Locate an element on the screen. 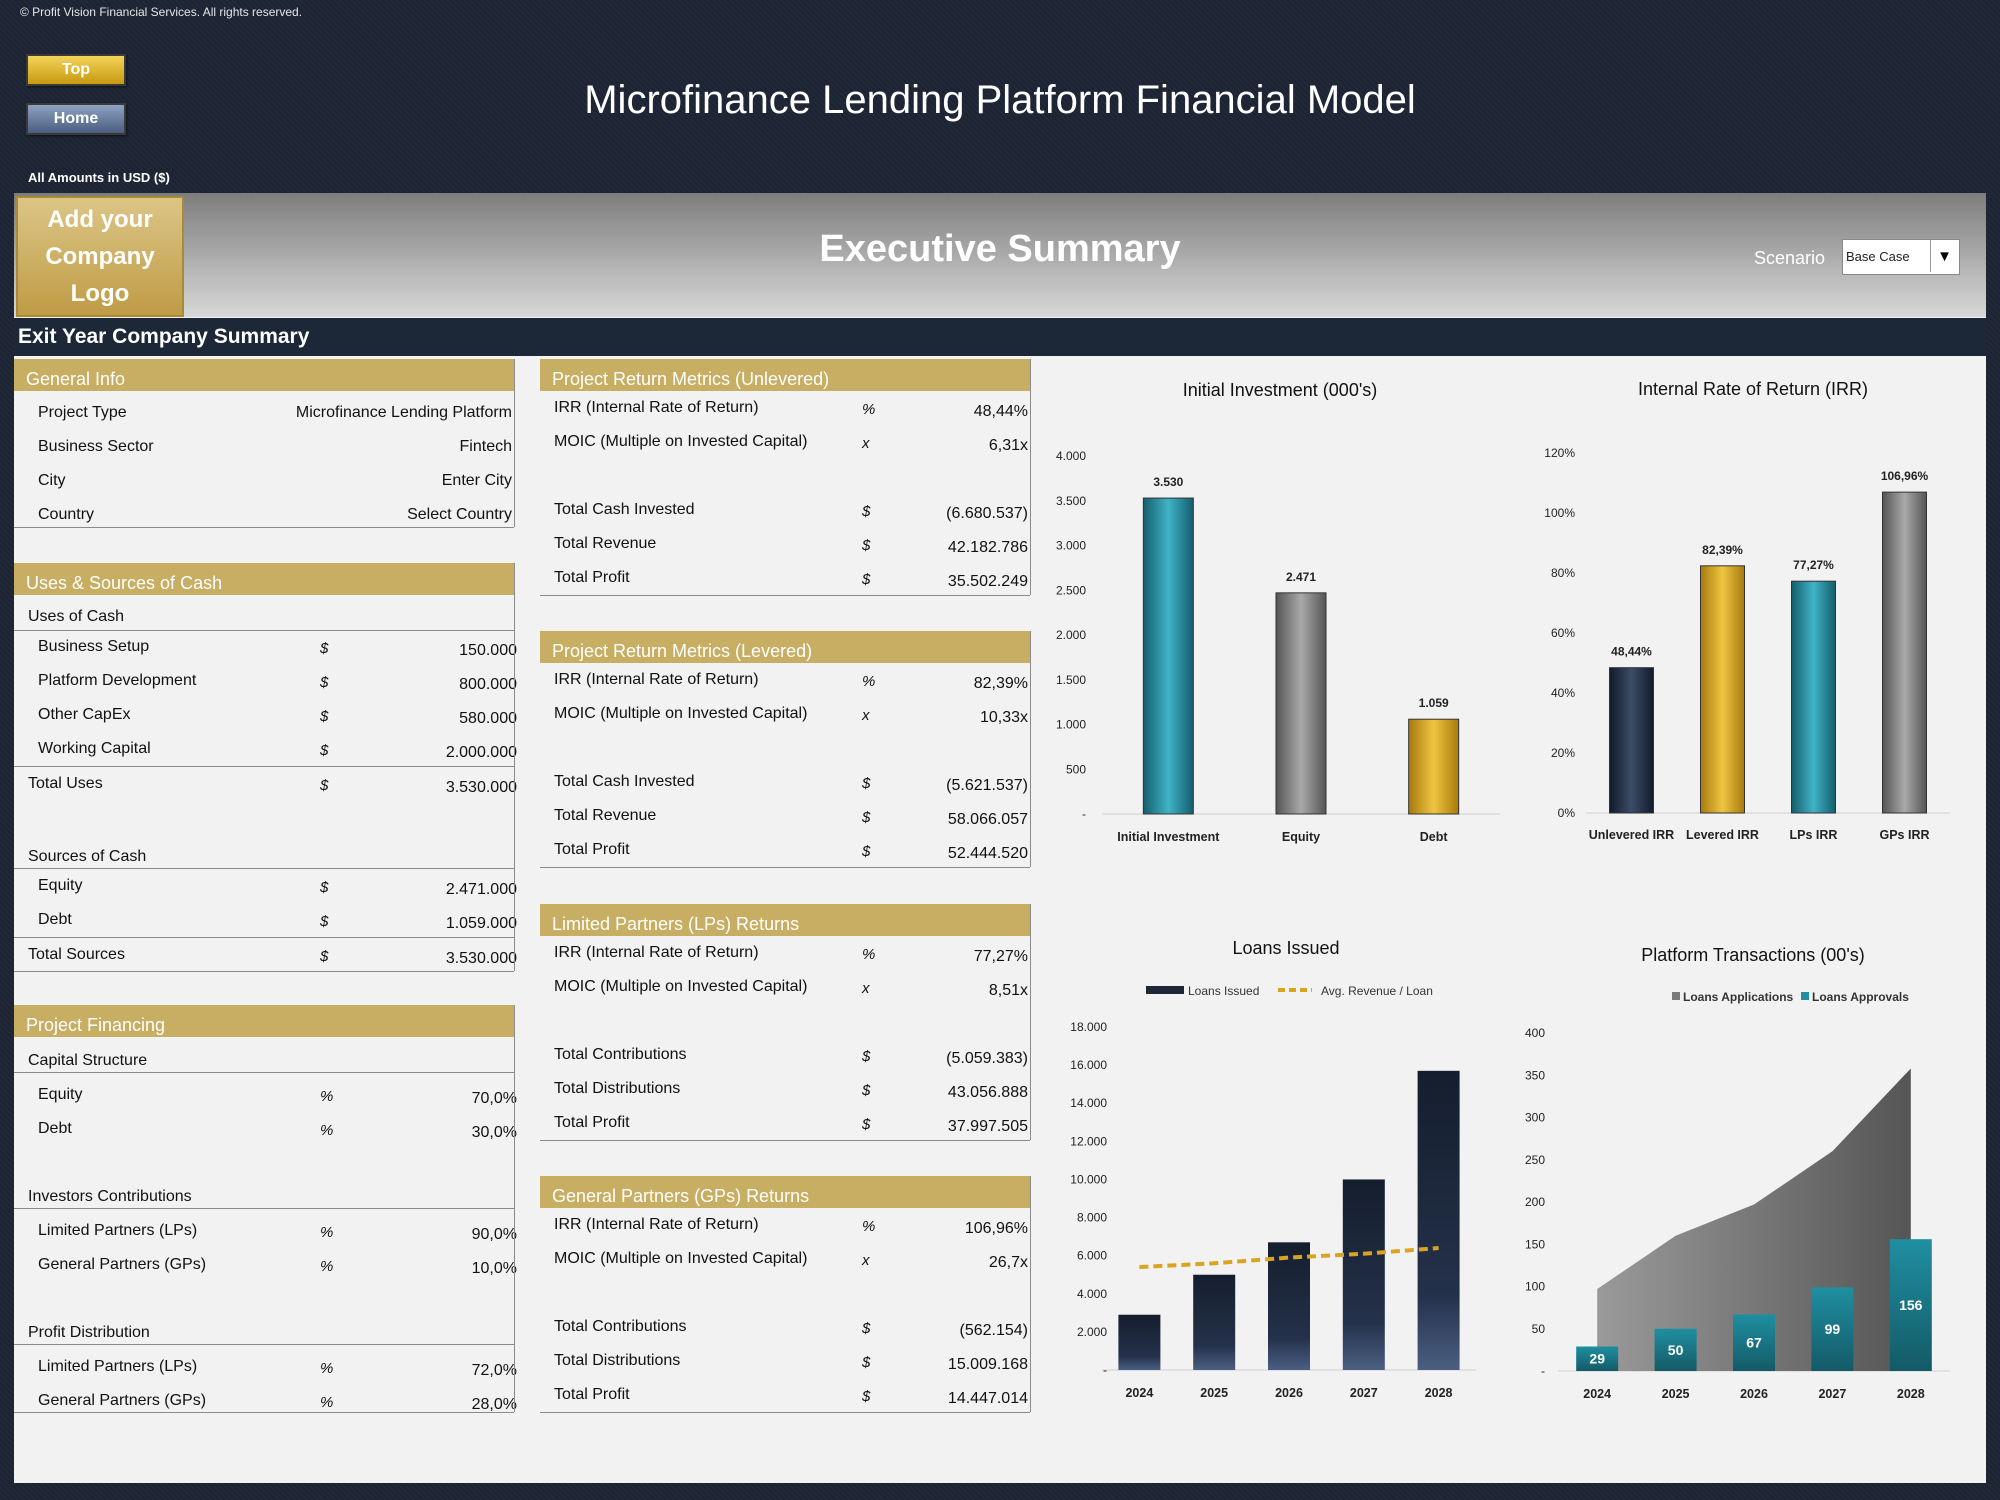 The width and height of the screenshot is (2000, 1500). chart-title-transactions: Platform Transactions (00's) is located at coordinates (1753, 955).